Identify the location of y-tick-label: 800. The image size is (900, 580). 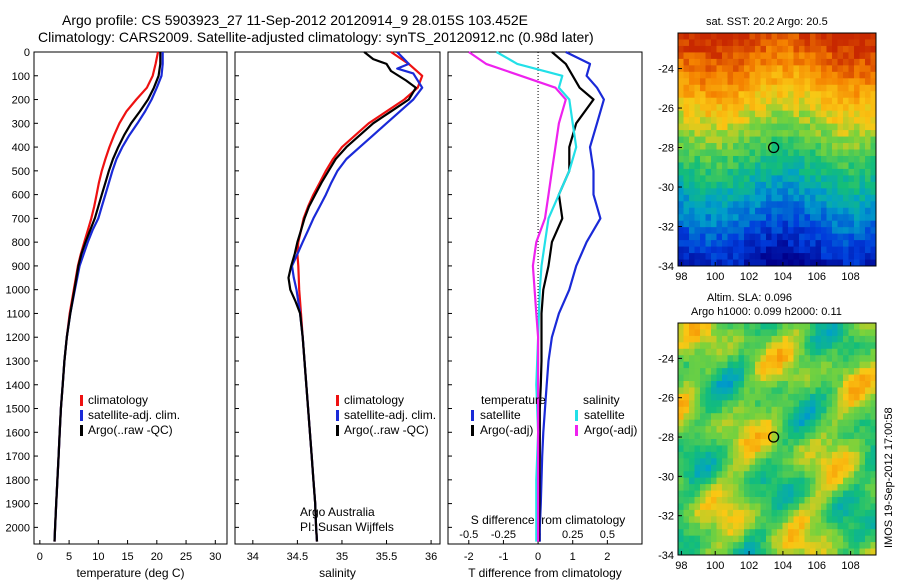
(21, 243).